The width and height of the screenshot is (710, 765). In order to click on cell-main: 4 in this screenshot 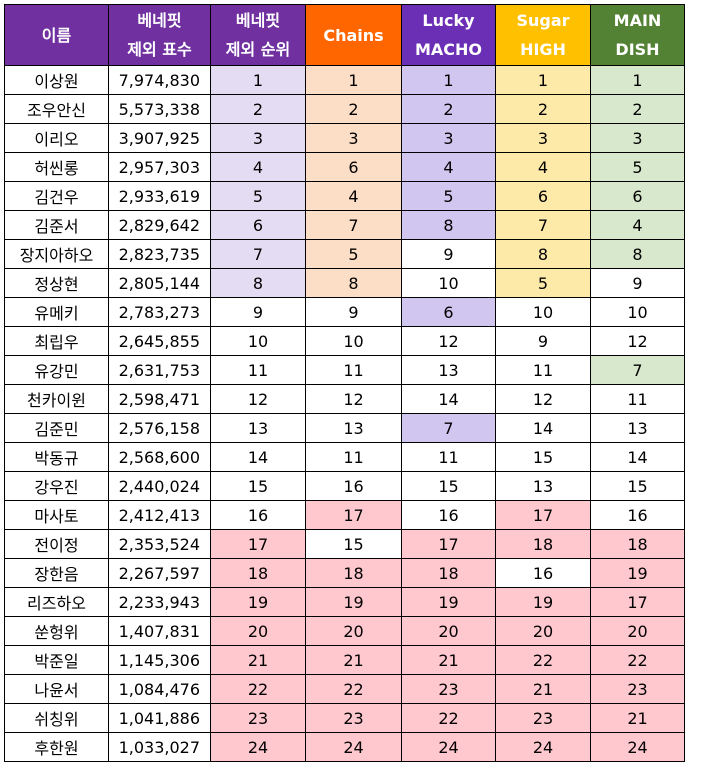, I will do `click(637, 225)`.